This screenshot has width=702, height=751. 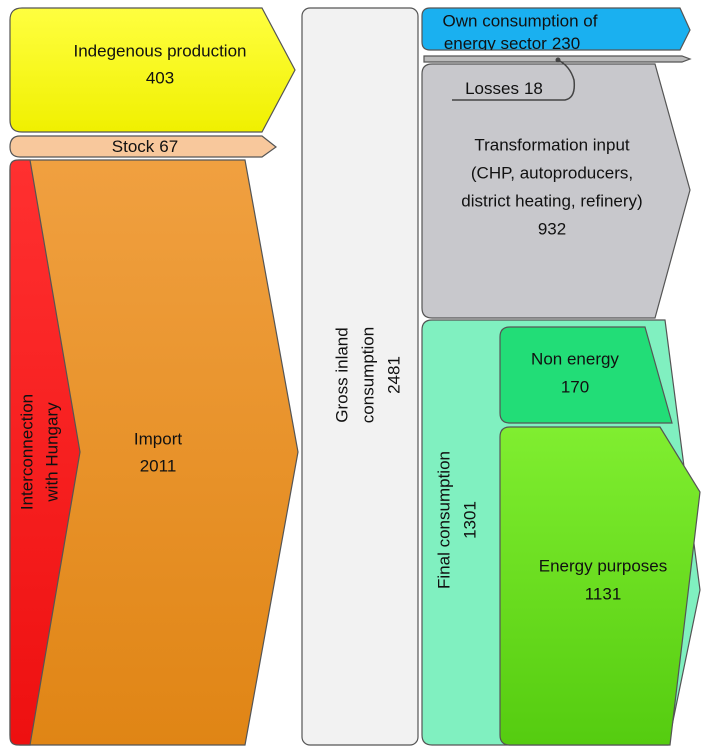 I want to click on node-value: 230, so click(x=566, y=43).